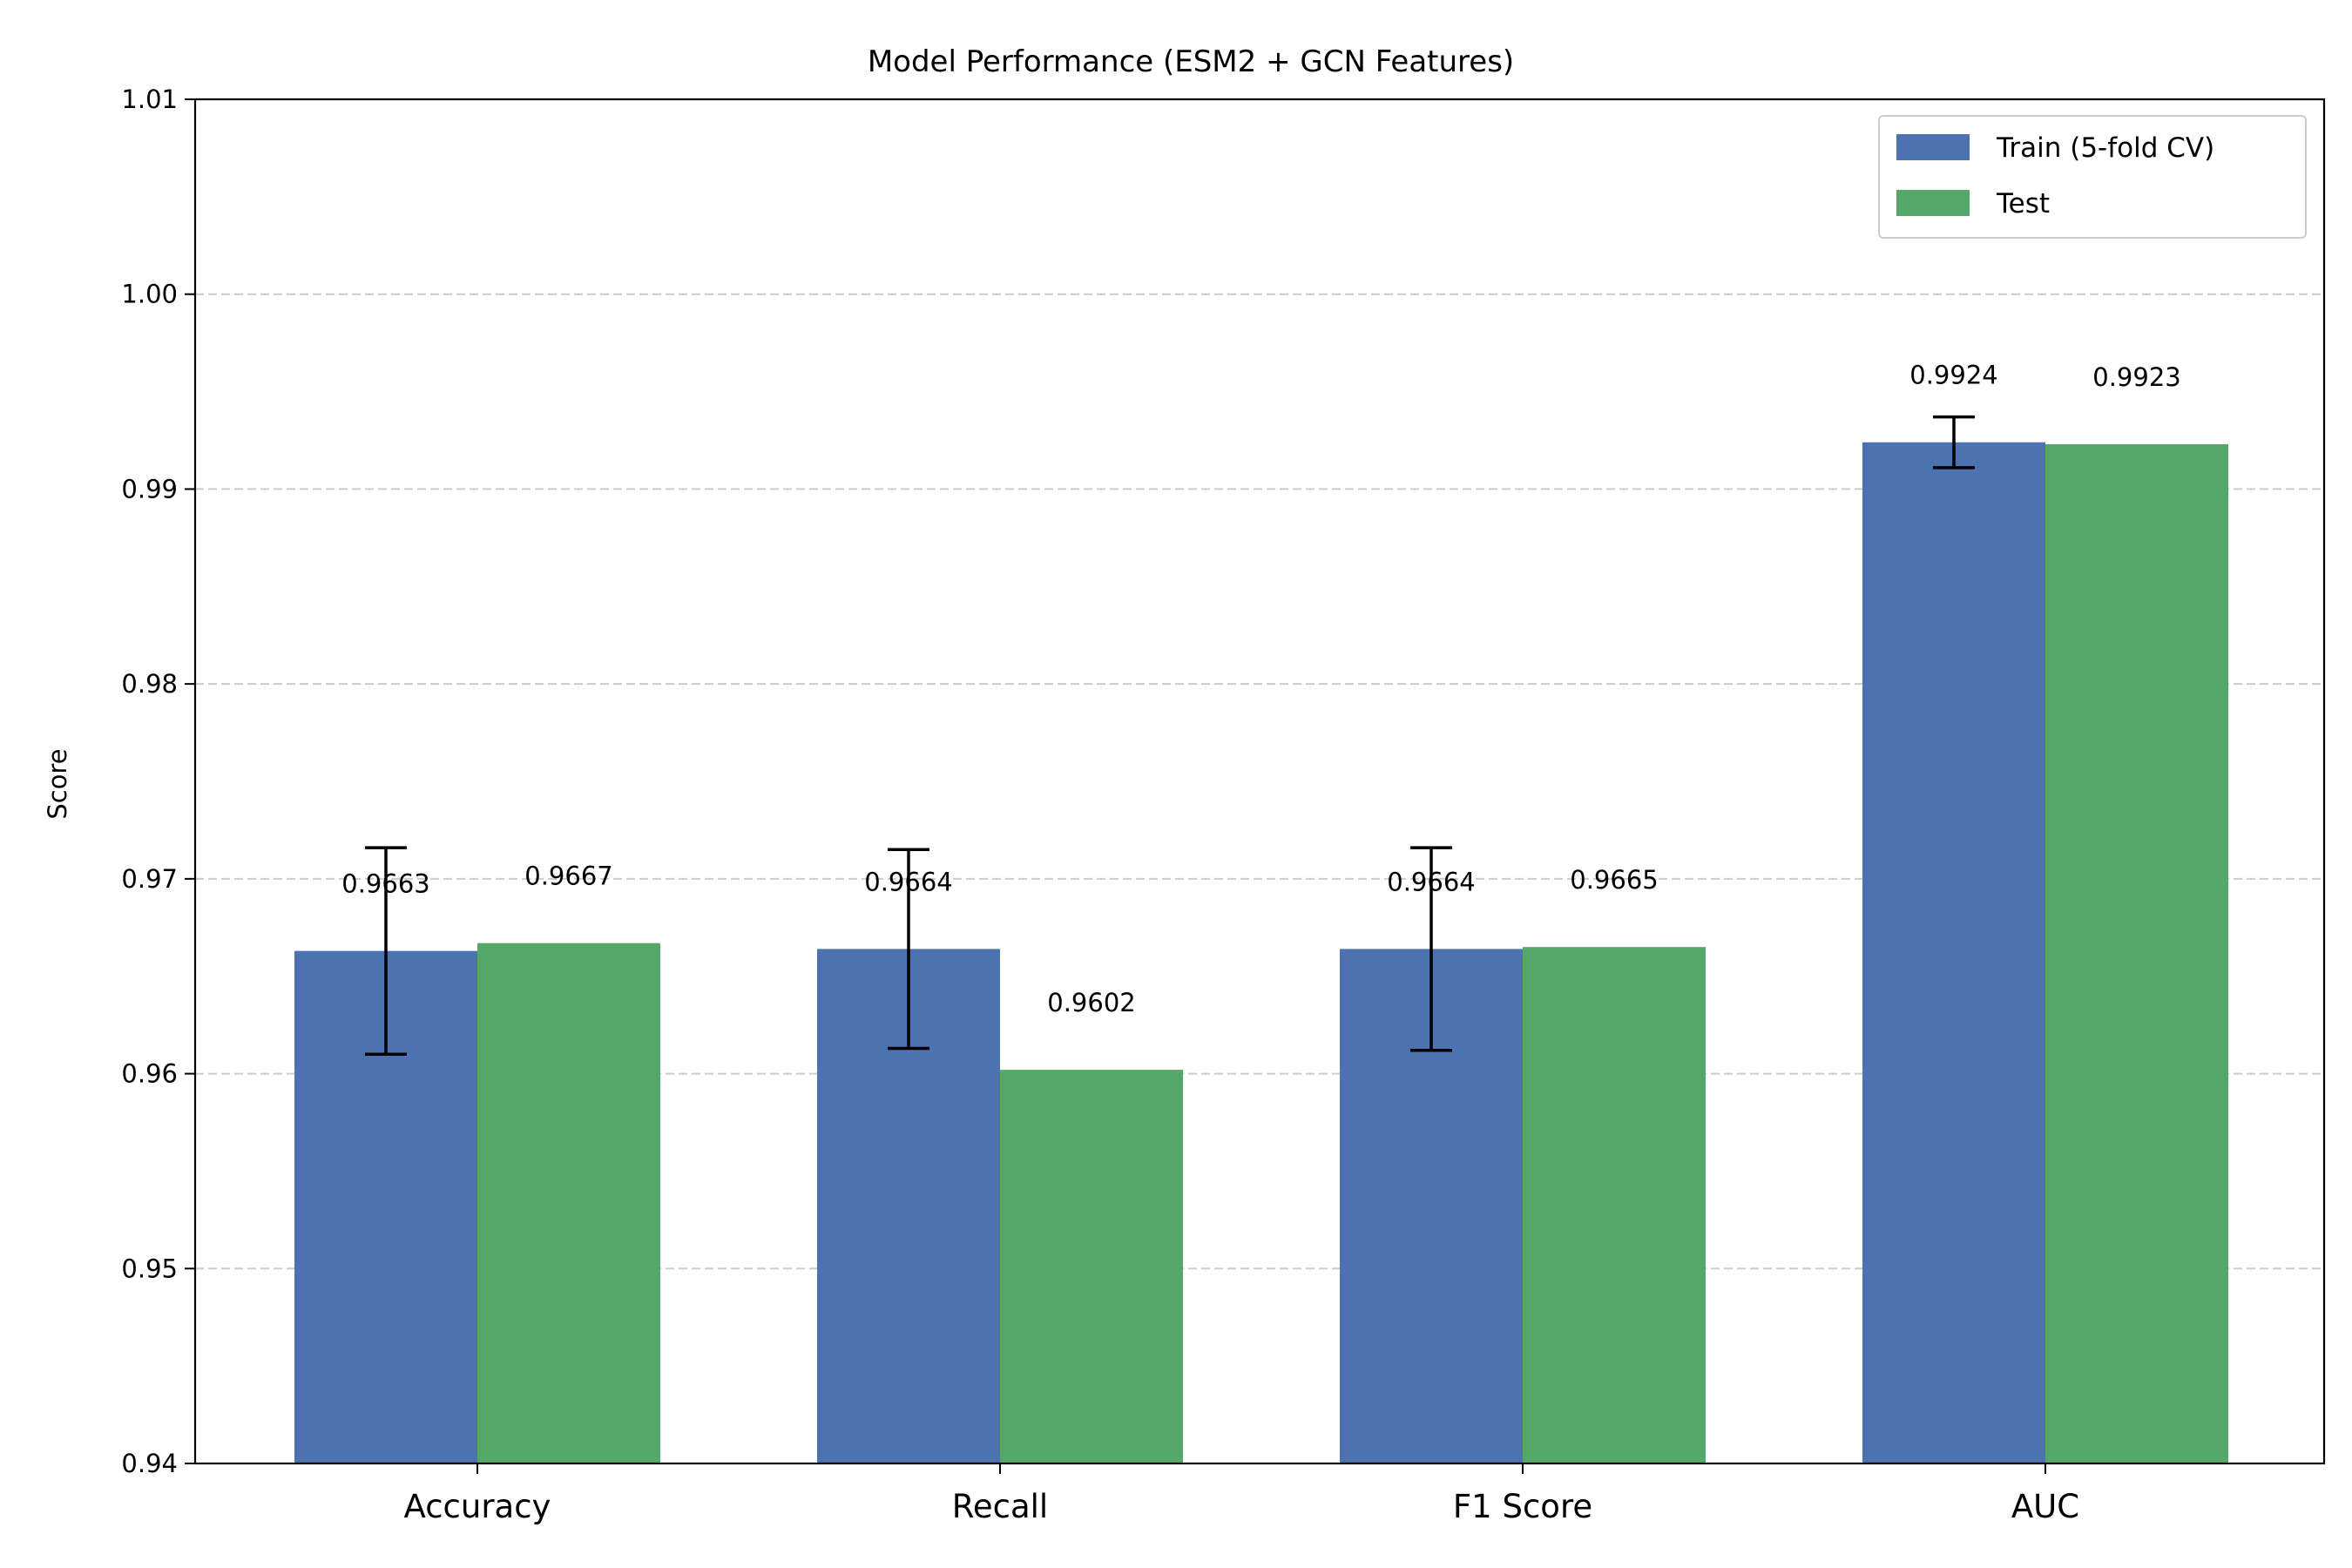 This screenshot has height=1568, width=2352. Describe the element at coordinates (150, 1268) in the screenshot. I see `y-tick-label: 0.95` at that location.